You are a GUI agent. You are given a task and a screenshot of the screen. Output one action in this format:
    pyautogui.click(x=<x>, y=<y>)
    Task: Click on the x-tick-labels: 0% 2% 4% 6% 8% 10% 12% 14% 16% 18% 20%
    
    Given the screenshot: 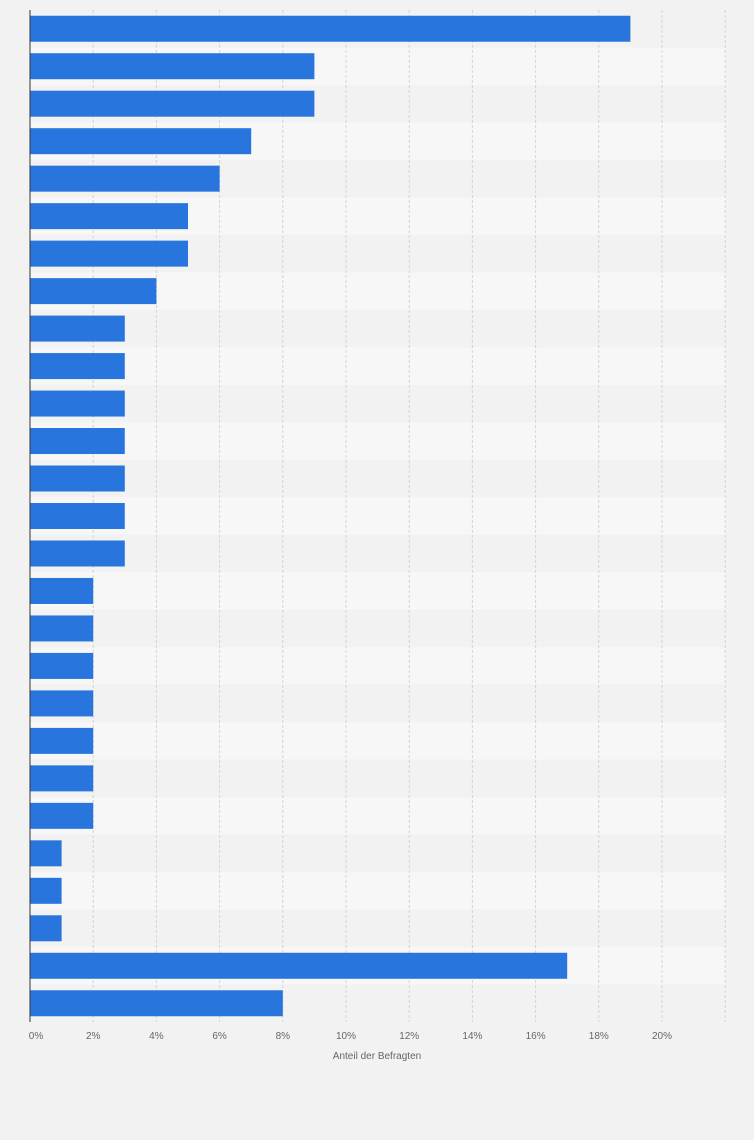 What is the action you would take?
    pyautogui.click(x=350, y=1036)
    